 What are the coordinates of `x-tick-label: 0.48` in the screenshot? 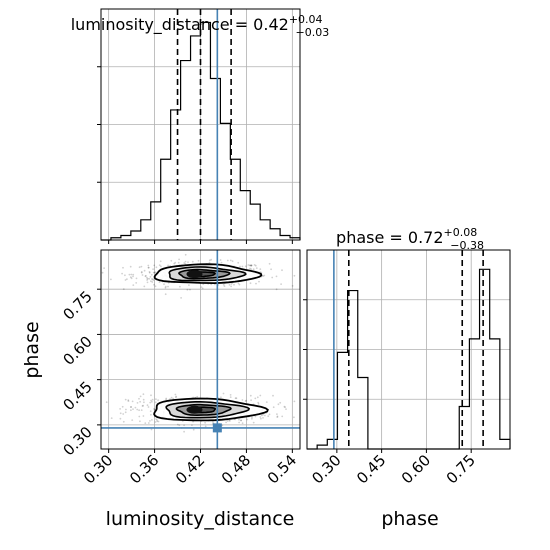 It's located at (236, 469).